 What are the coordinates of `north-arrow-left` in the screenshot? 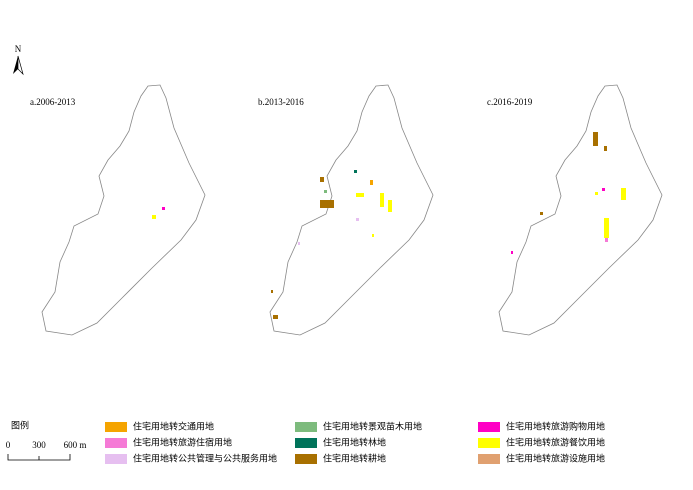 It's located at (15, 65).